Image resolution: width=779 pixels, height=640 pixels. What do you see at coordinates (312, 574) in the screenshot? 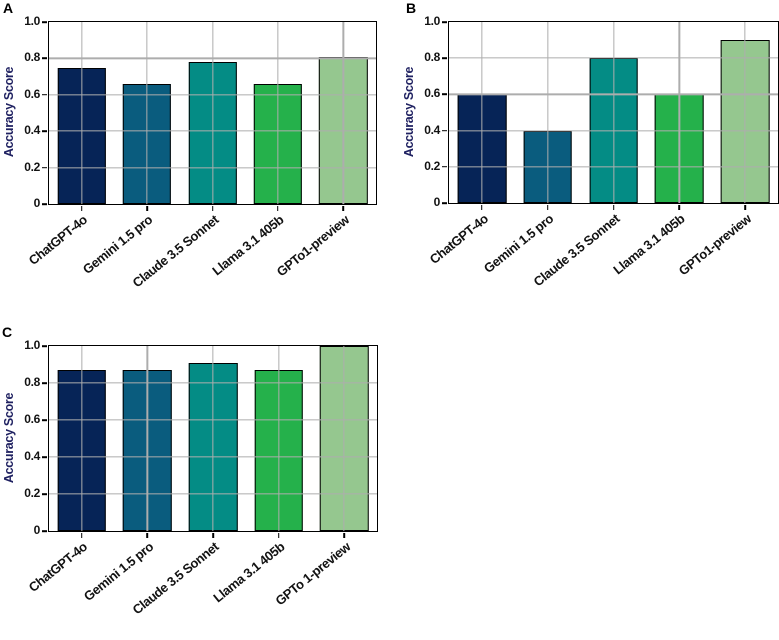
I see `x-tick-label: GPTo 1-preview` at bounding box center [312, 574].